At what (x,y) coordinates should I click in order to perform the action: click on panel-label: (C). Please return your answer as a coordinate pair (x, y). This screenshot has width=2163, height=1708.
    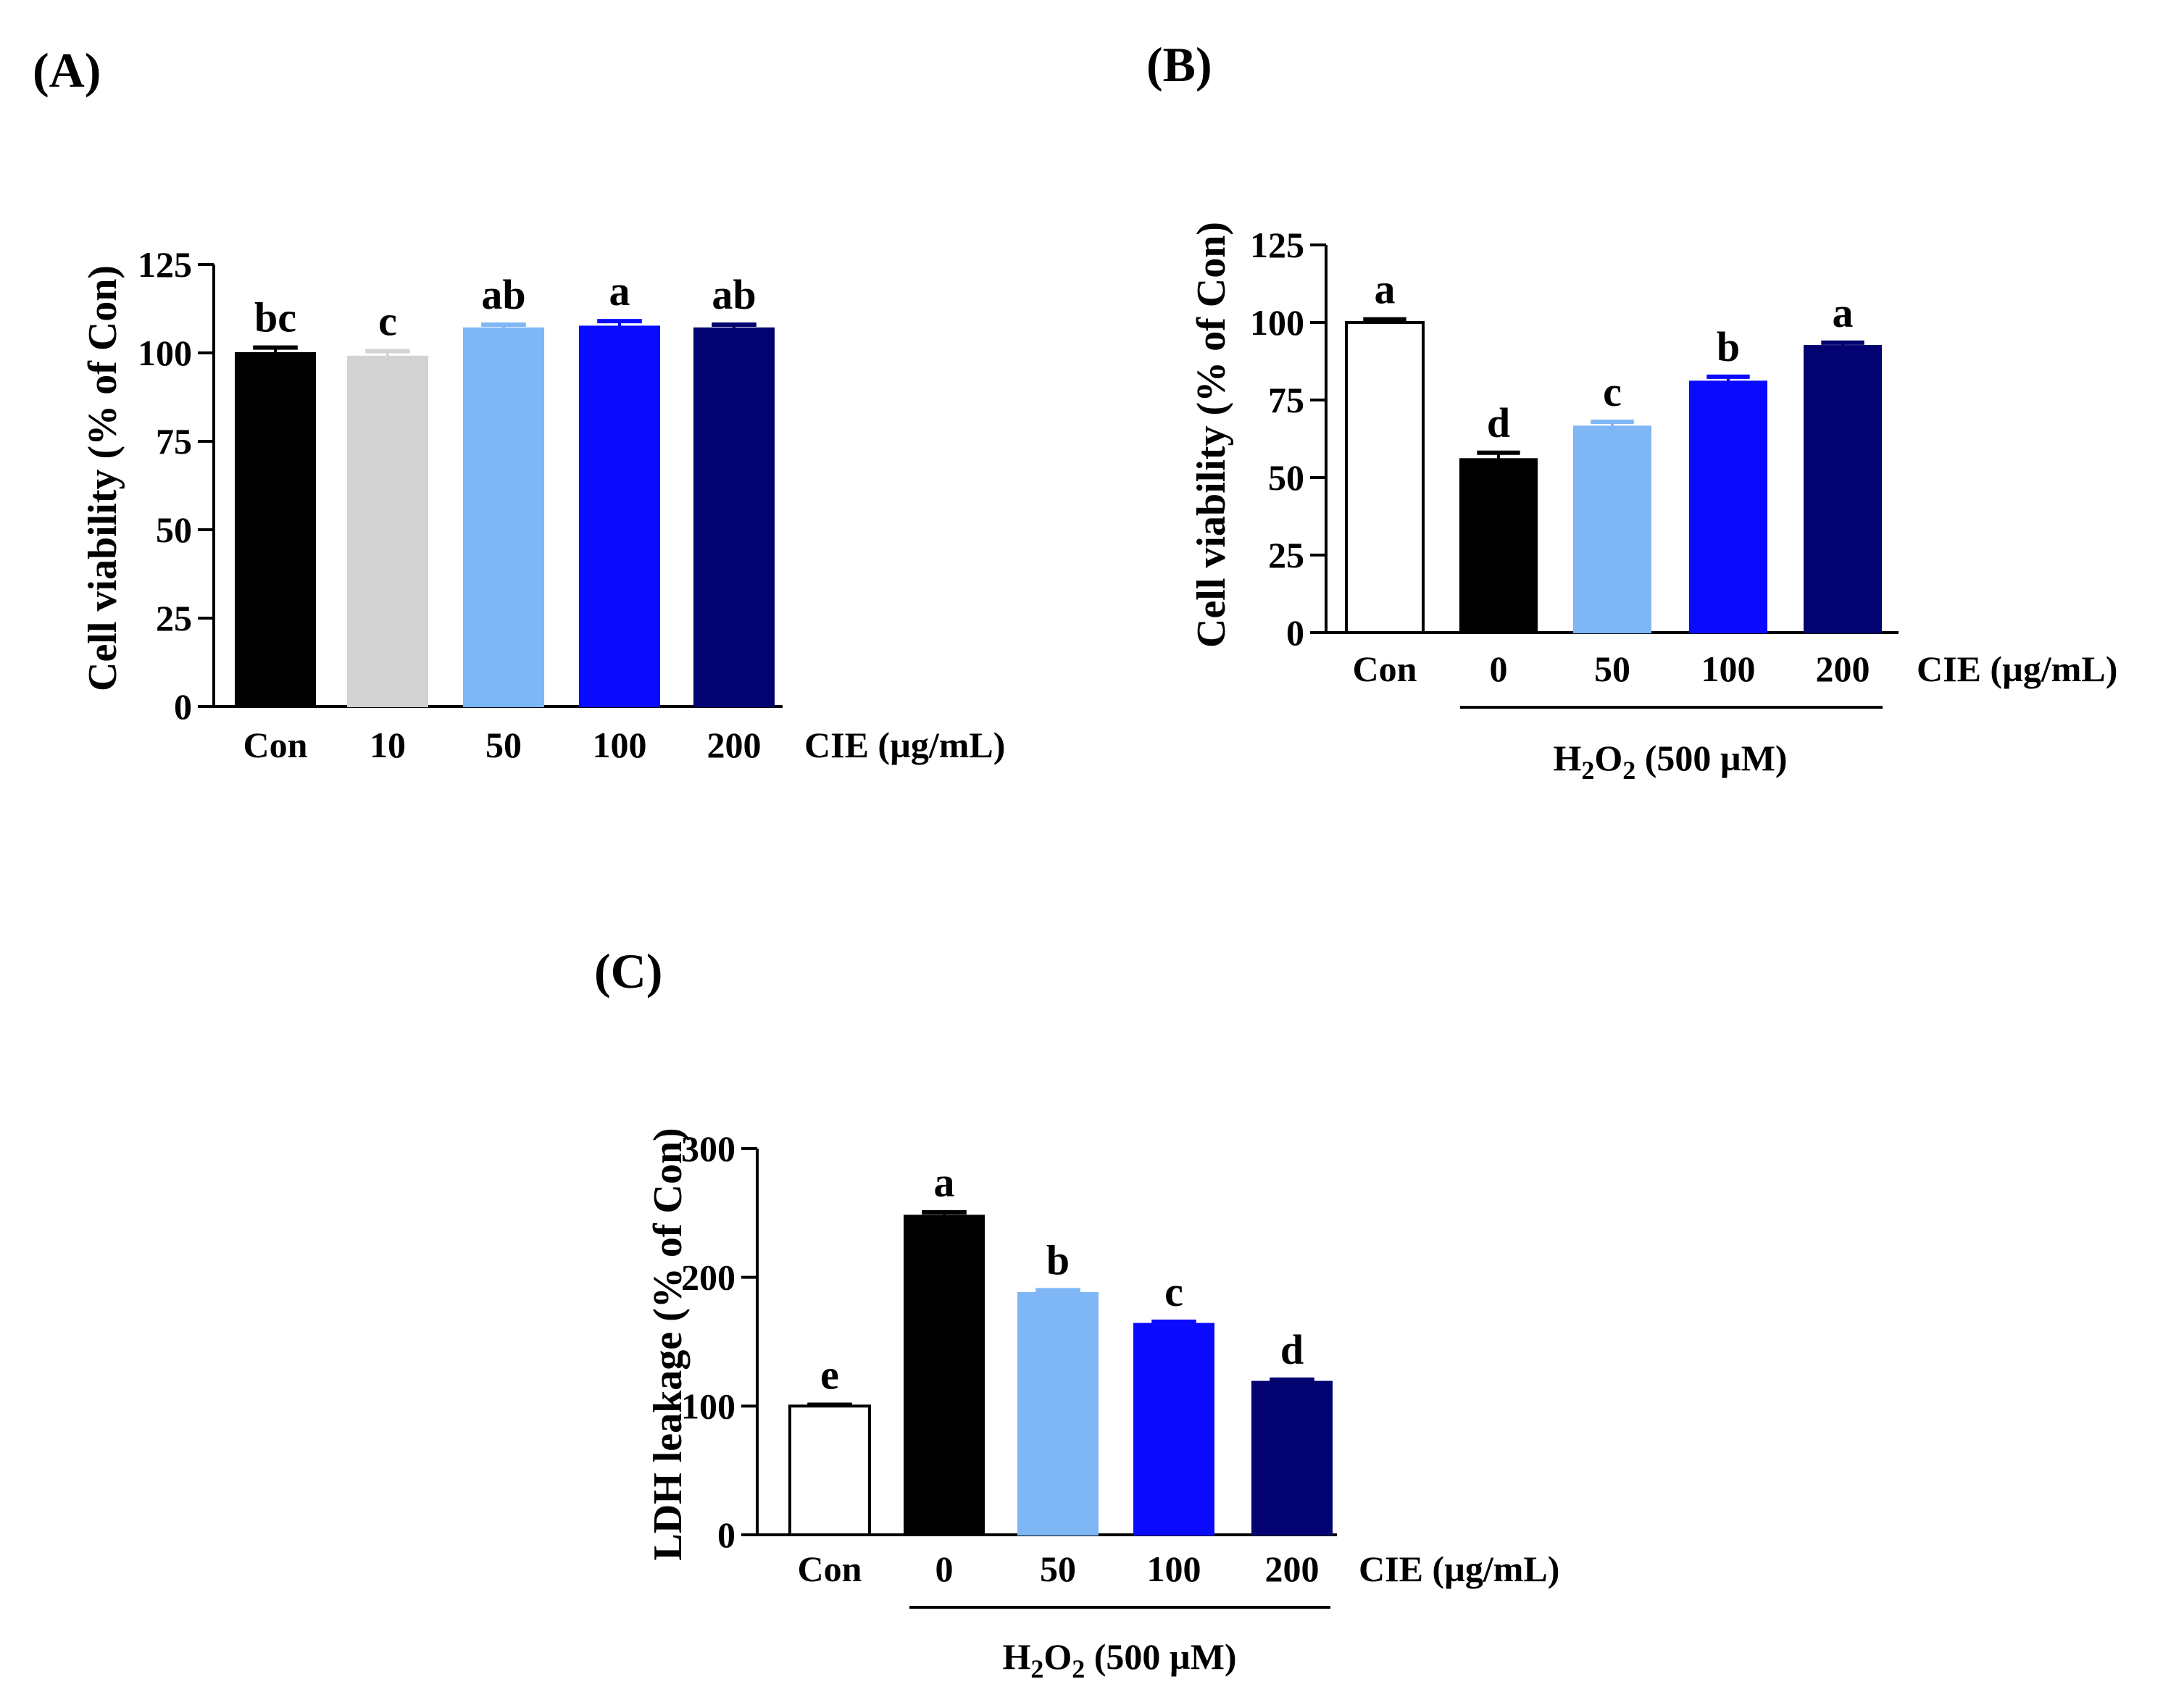
    Looking at the image, I should click on (628, 971).